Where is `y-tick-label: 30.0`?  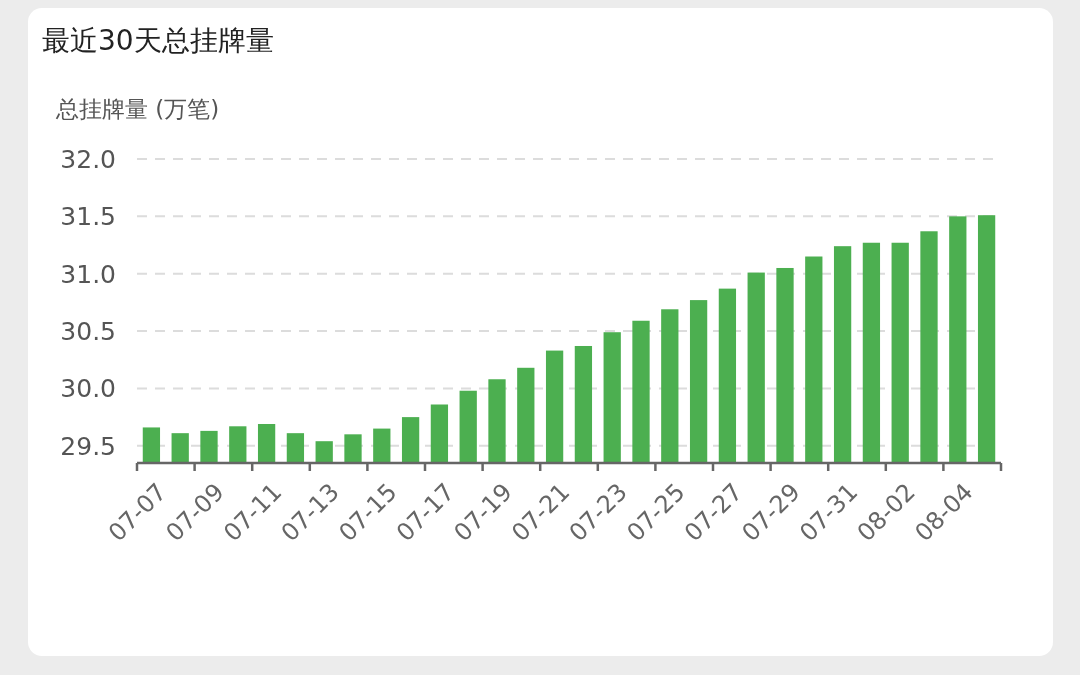 y-tick-label: 30.0 is located at coordinates (88, 389).